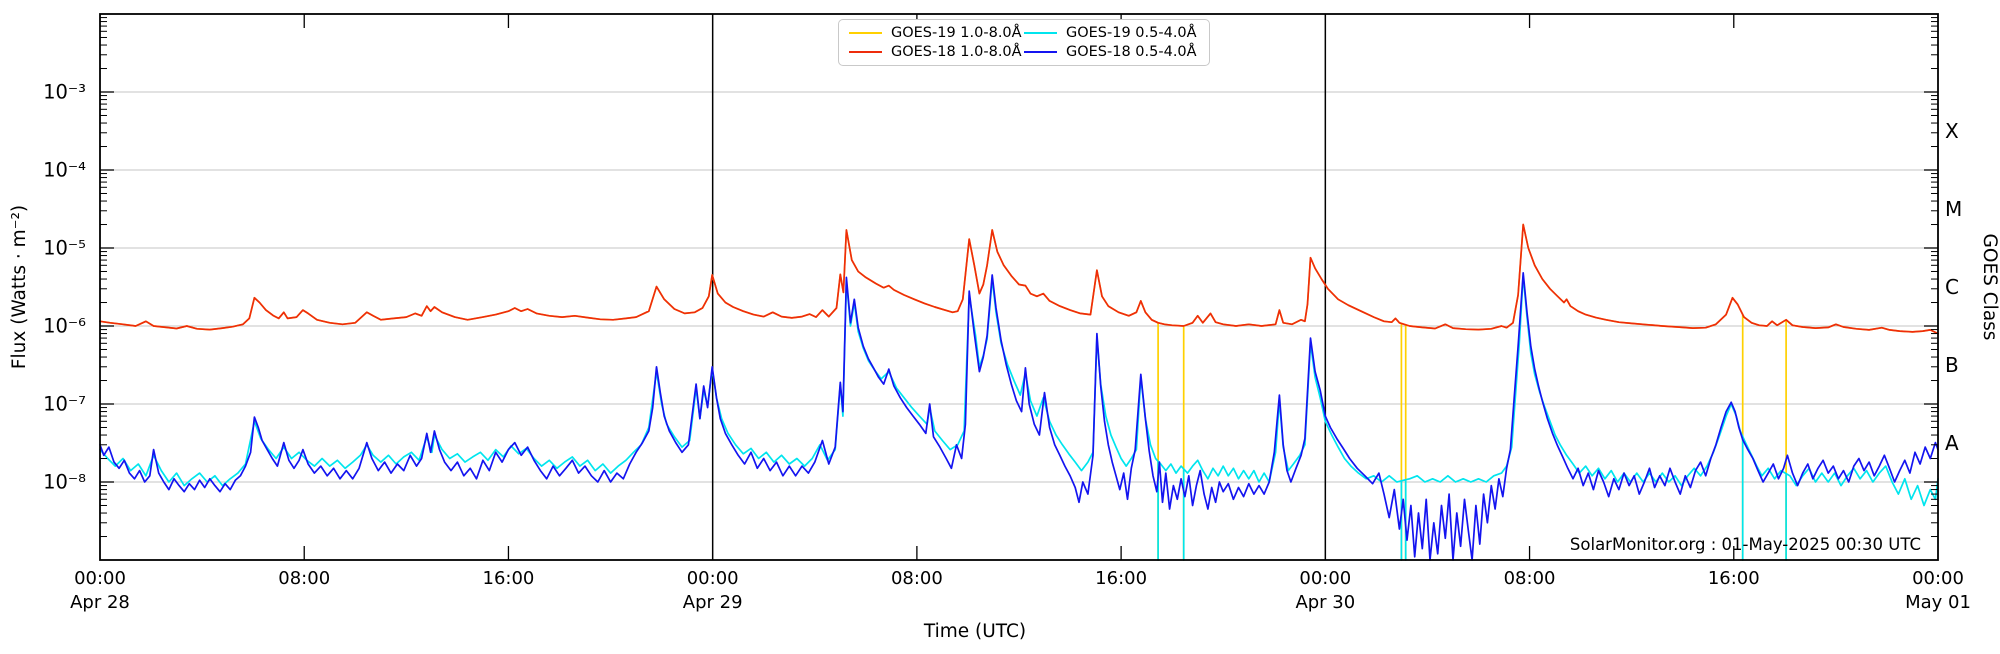  I want to click on y-axis-title: Flux (Watts · m⁻²), so click(19, 287).